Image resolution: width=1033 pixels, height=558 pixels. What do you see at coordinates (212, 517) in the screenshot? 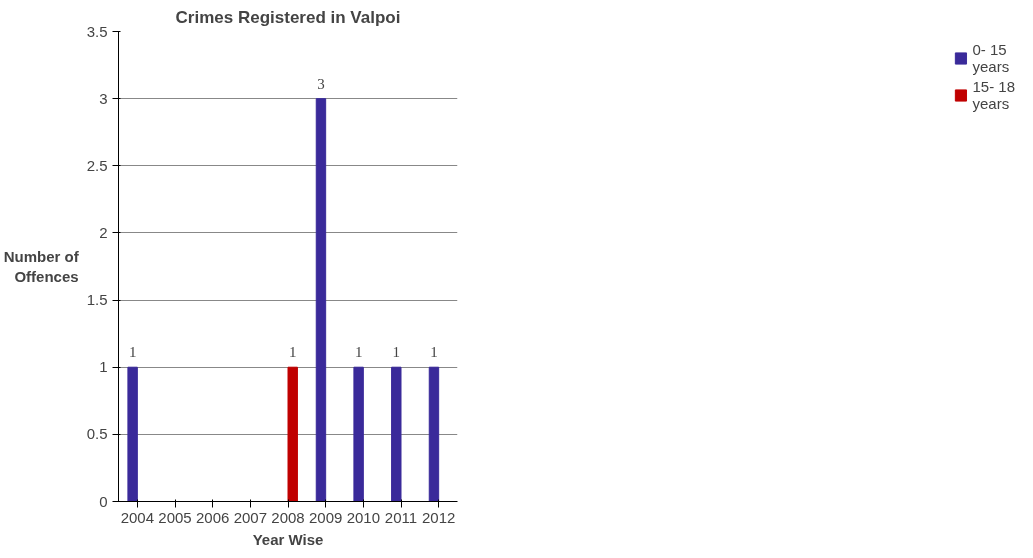
I see `x-tick-label: 2006` at bounding box center [212, 517].